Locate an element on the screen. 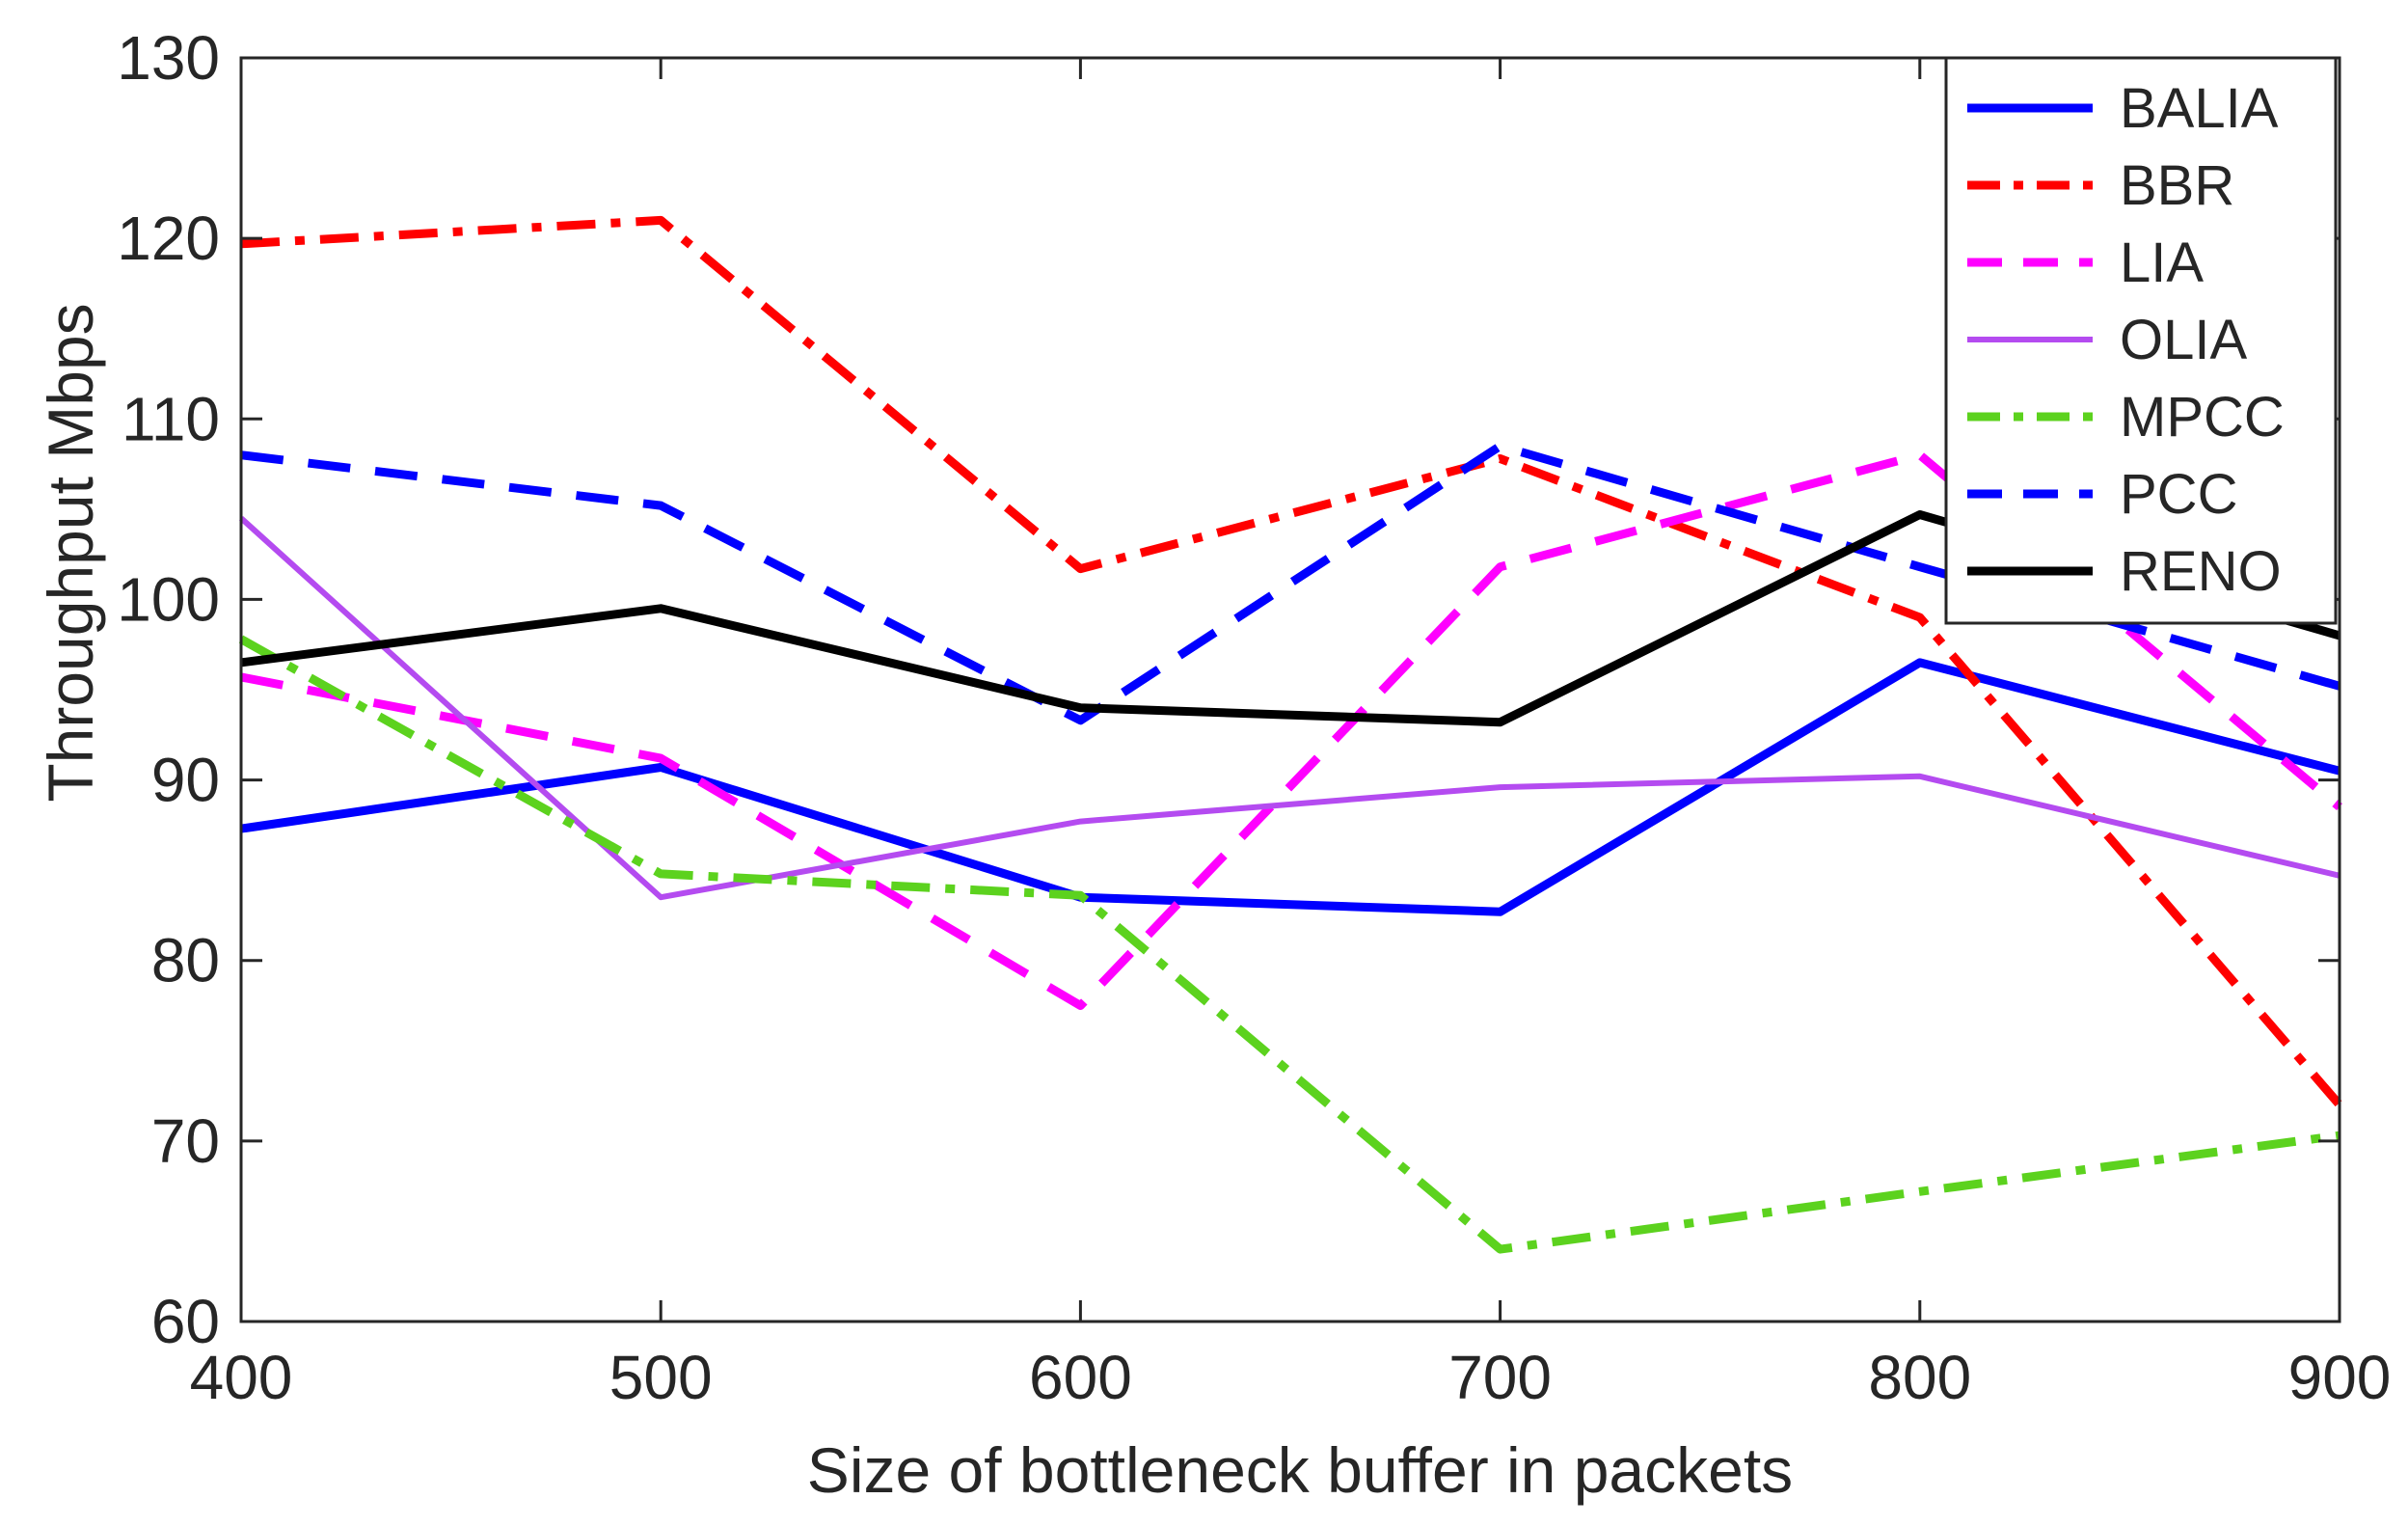  legend-label-olia: OLIA is located at coordinates (2183, 340).